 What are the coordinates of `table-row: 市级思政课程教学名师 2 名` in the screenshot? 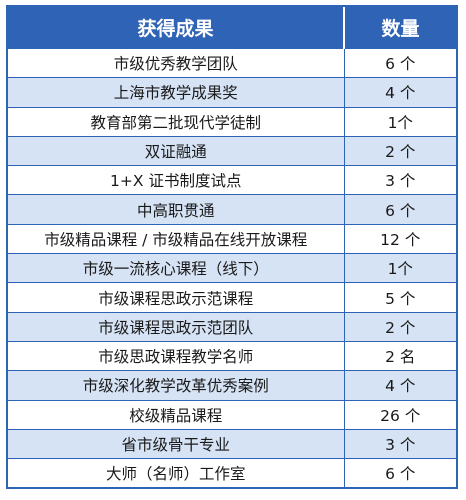 It's located at (232, 355).